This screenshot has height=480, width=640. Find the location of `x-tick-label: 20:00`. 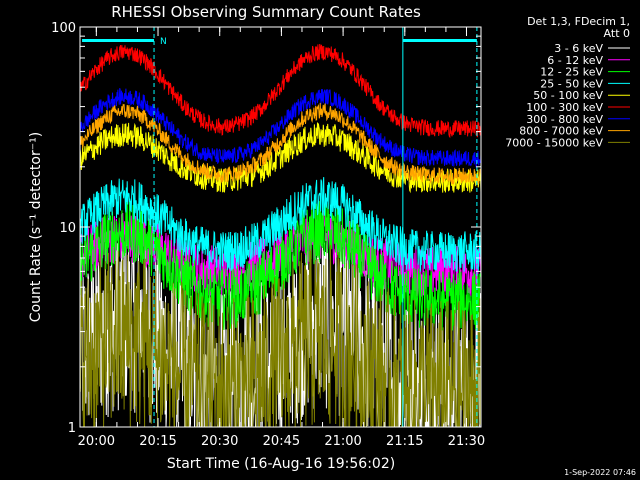

x-tick-label: 20:00 is located at coordinates (96, 441).